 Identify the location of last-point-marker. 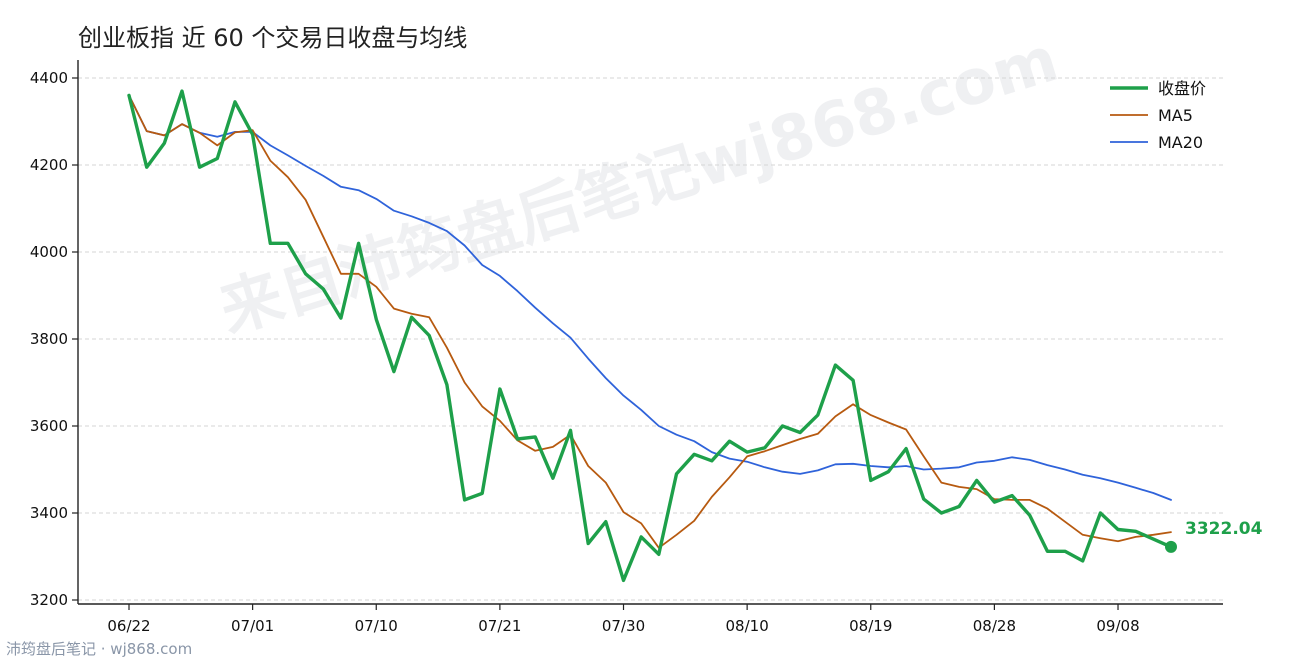
(1171, 546).